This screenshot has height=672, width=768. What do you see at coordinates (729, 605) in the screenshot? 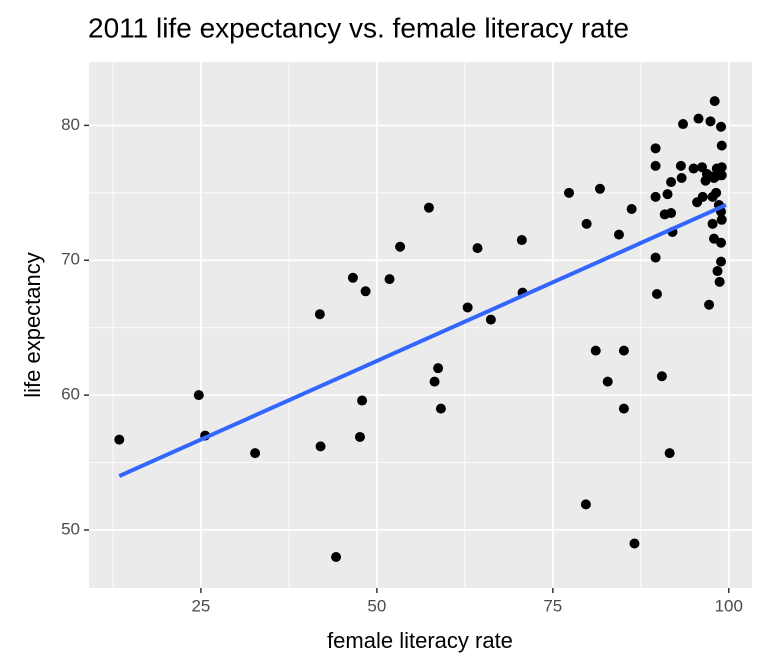
I see `x-tick-label: 100` at bounding box center [729, 605].